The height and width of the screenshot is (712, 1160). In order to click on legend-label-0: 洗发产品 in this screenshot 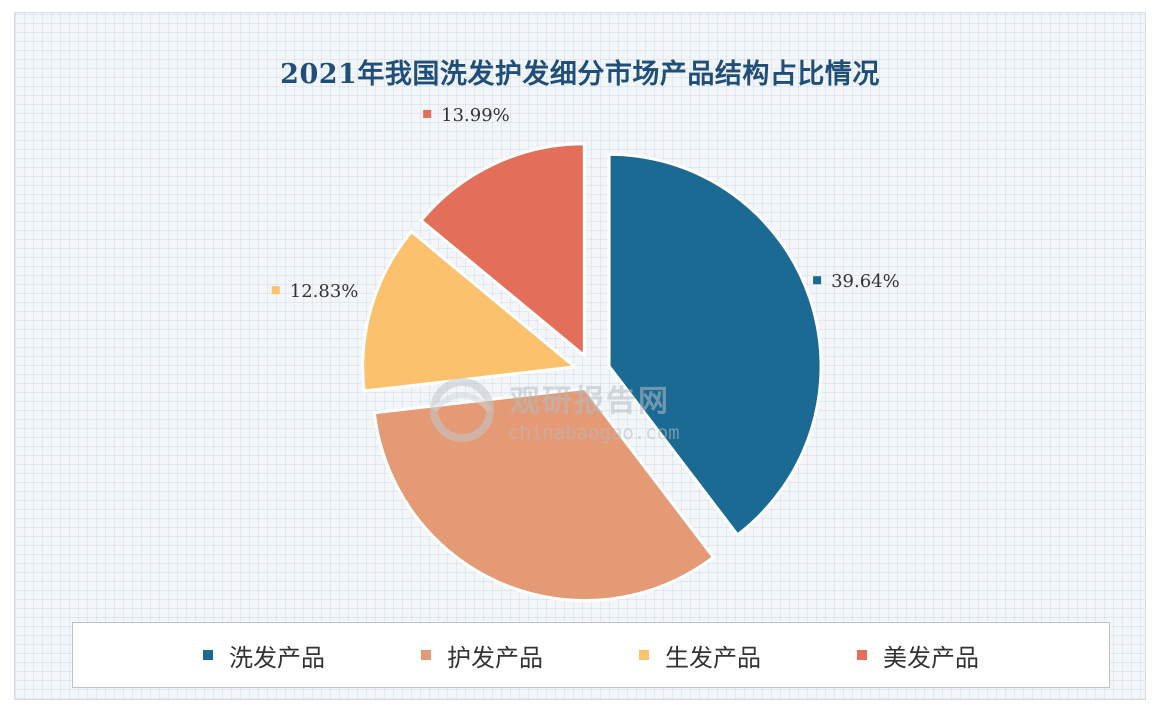, I will do `click(277, 657)`.